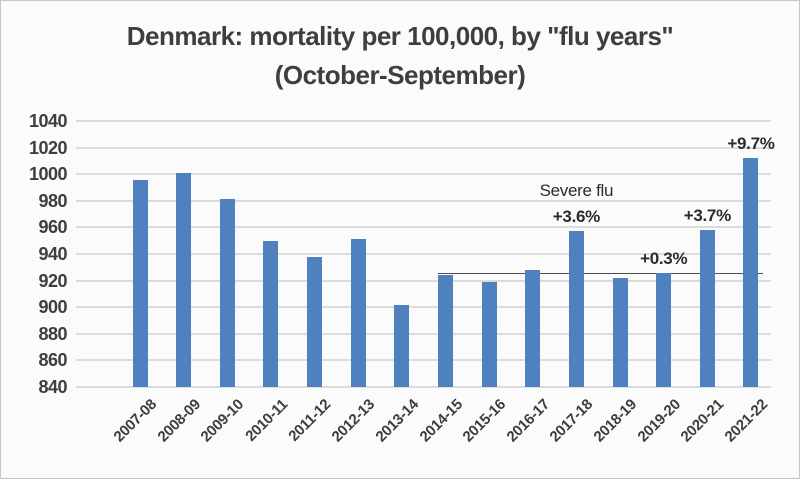 The image size is (800, 479). What do you see at coordinates (397, 421) in the screenshot?
I see `x-axis-label-2013-14: 2013-14` at bounding box center [397, 421].